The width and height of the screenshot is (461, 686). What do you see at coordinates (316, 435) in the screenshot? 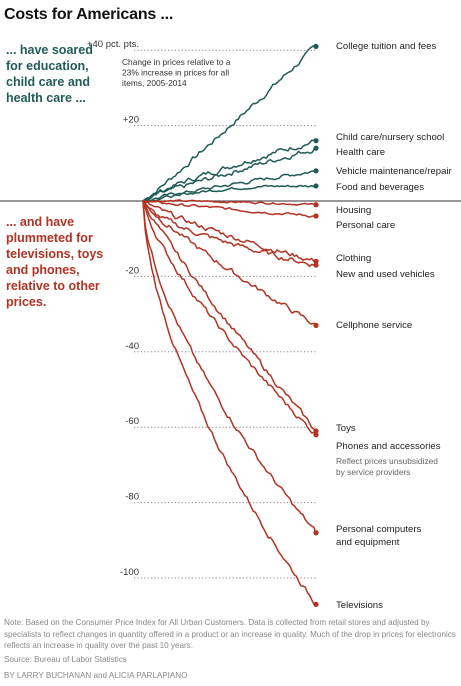
I see `series-endpoint-phones-and-accessories` at bounding box center [316, 435].